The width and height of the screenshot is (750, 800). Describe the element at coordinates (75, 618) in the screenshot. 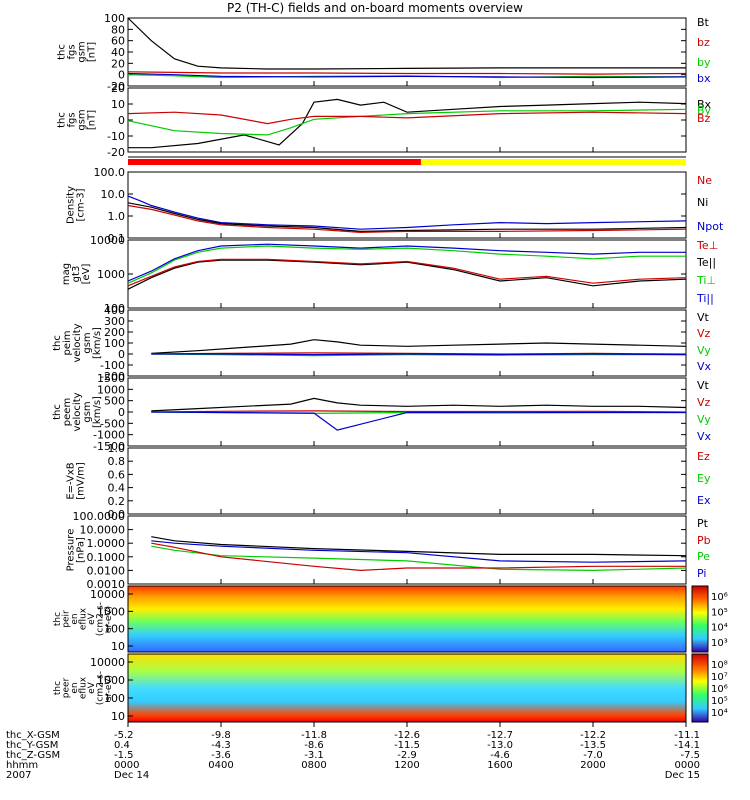

I see `y-axis-label: en` at that location.